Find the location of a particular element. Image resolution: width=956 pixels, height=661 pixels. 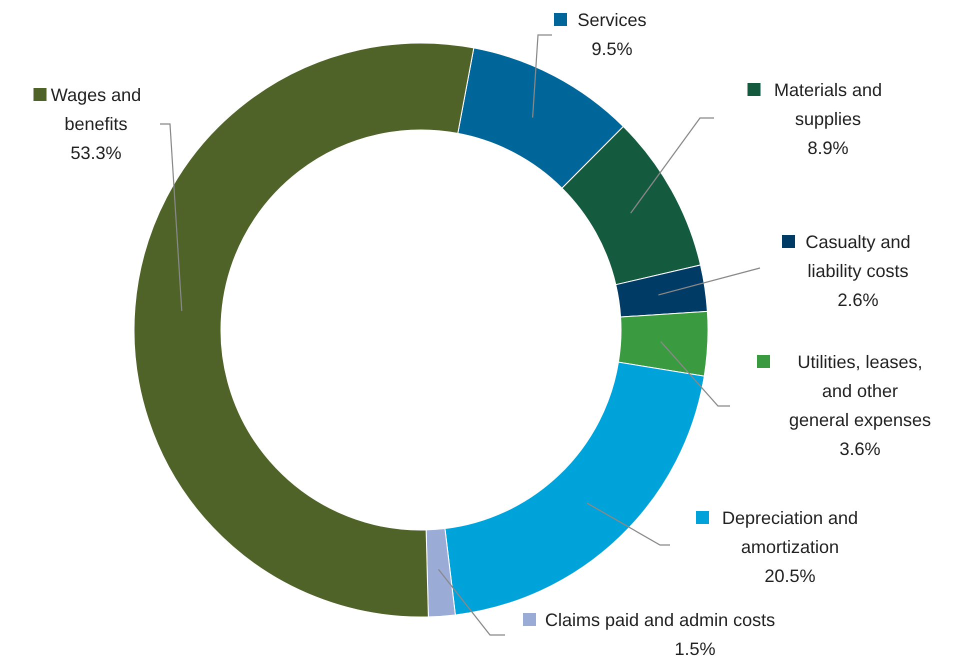

data-label: 8.9% is located at coordinates (828, 148).